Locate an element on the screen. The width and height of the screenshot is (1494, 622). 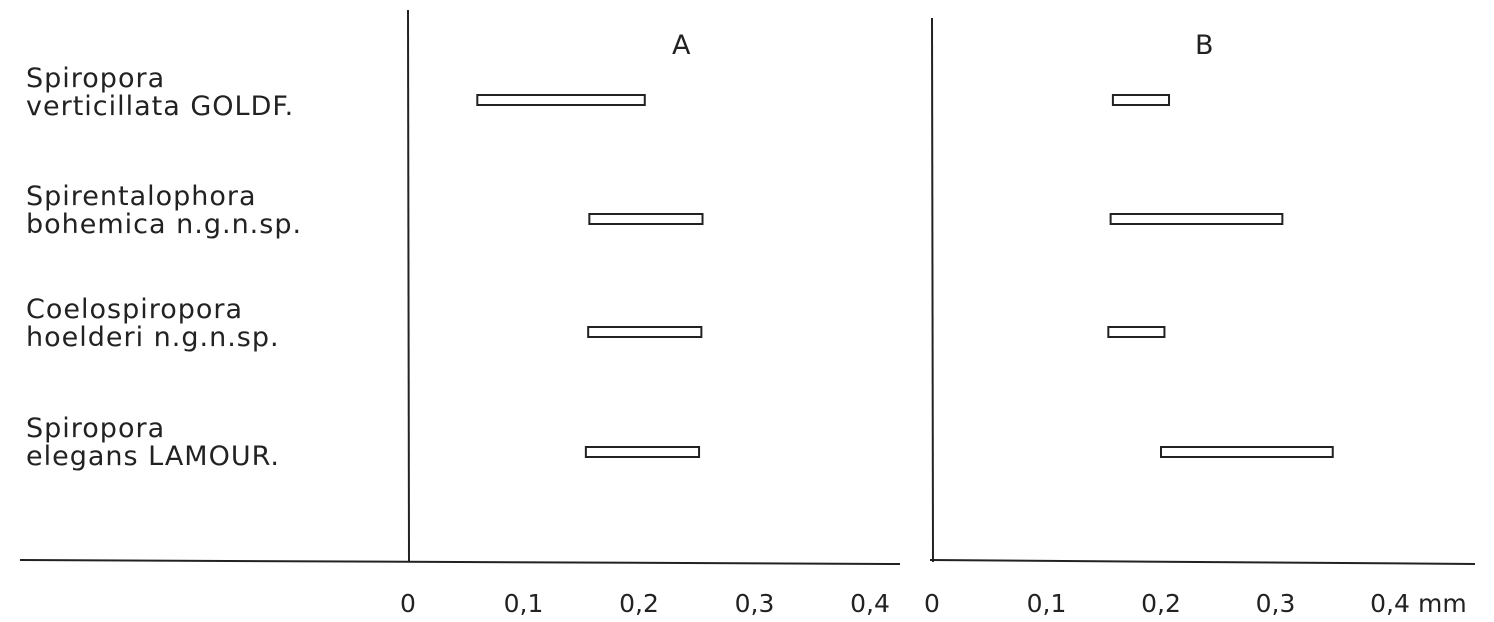
panel-title: A is located at coordinates (681, 45).